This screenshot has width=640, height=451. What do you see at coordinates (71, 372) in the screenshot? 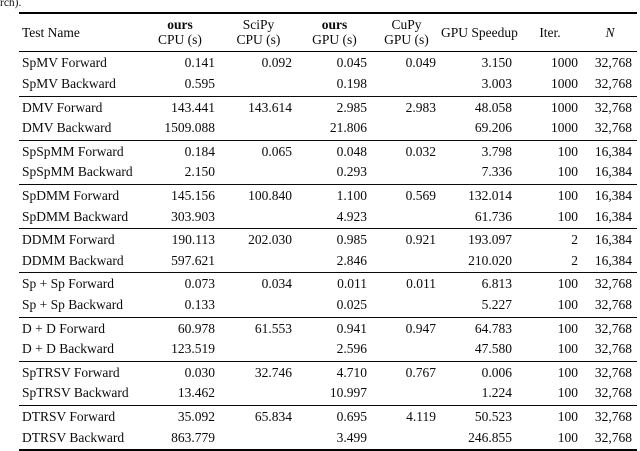
I see `cell-test-name: SpTRSV Forward` at bounding box center [71, 372].